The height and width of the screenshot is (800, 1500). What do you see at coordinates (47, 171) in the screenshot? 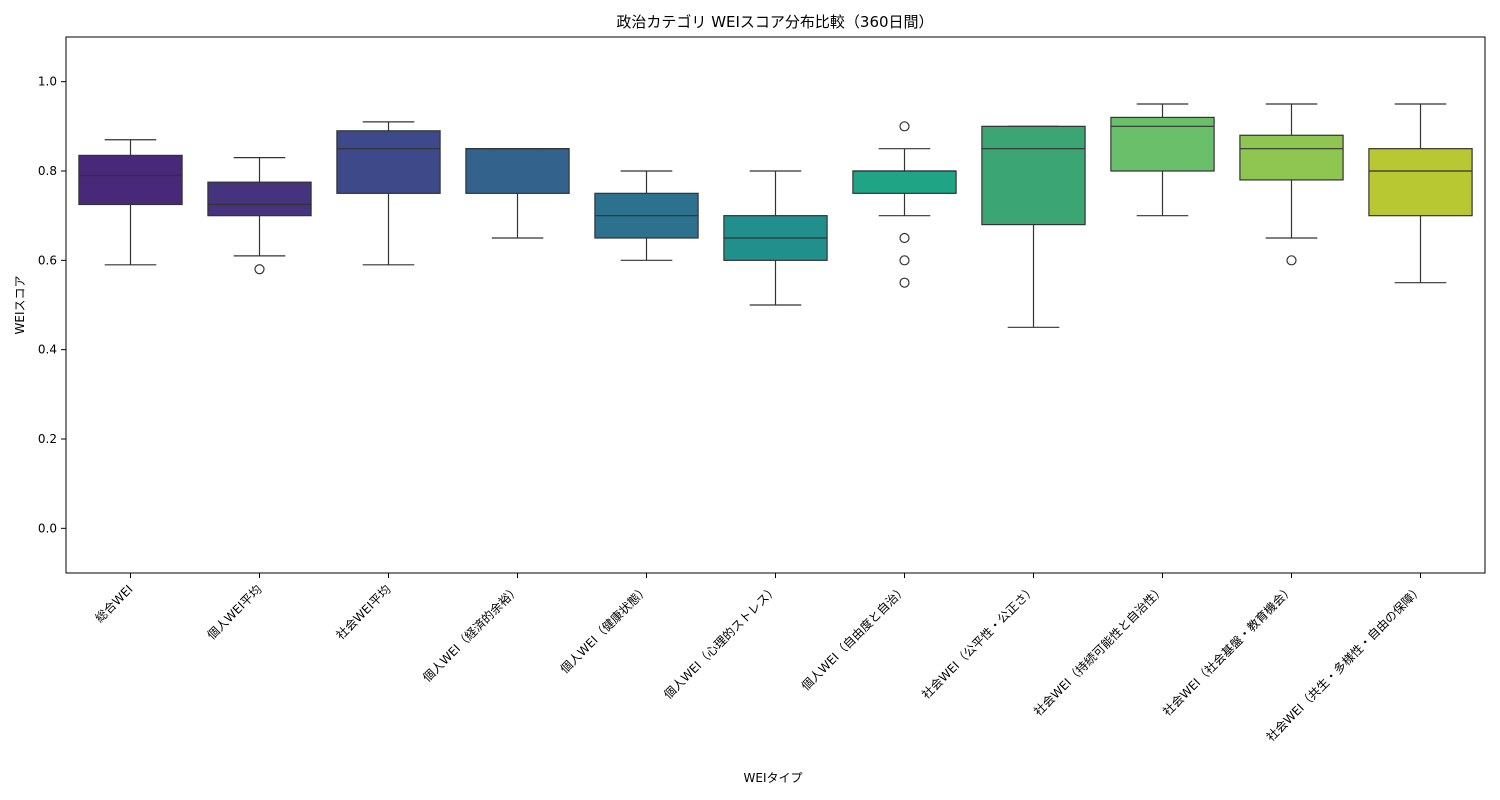
I see `y-tick-label: 0.8` at bounding box center [47, 171].